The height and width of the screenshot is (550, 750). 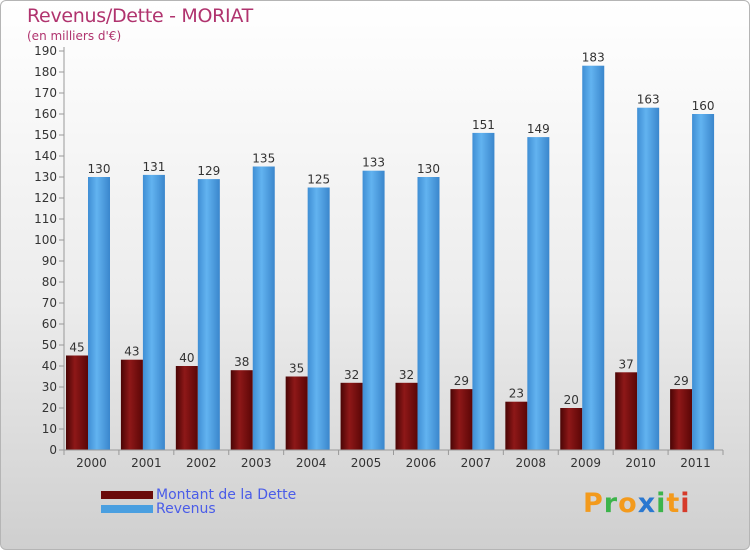 I want to click on data-label-dette: 20, so click(x=571, y=400).